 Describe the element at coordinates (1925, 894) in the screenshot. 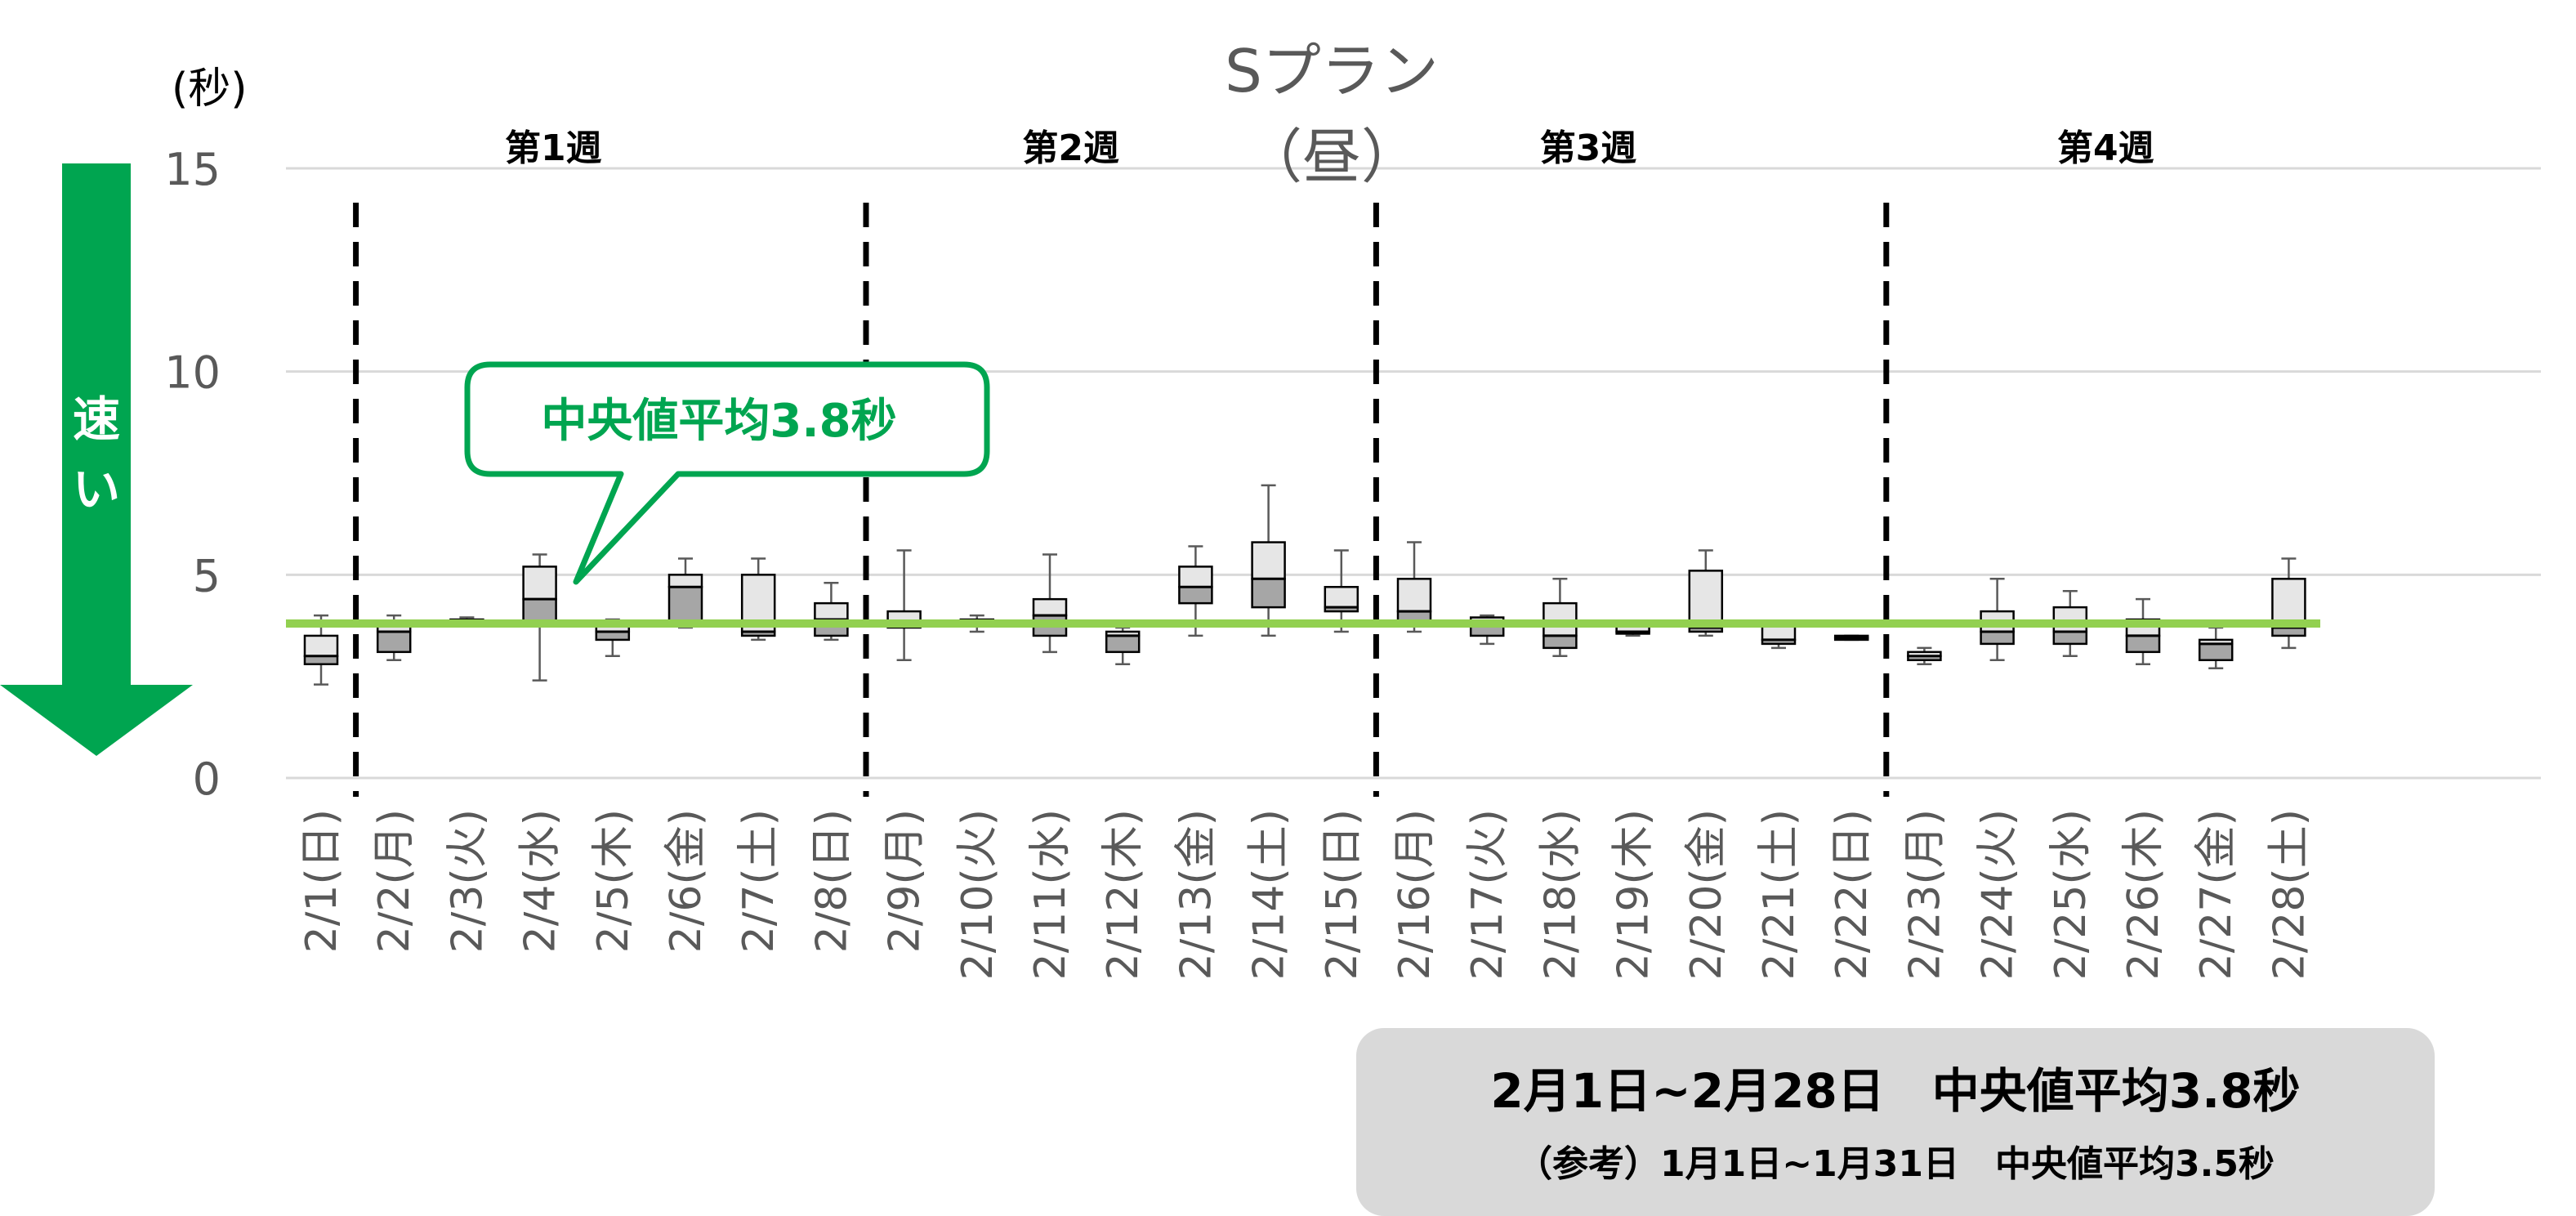

I see `x-tick-label: 2/23(月)` at that location.